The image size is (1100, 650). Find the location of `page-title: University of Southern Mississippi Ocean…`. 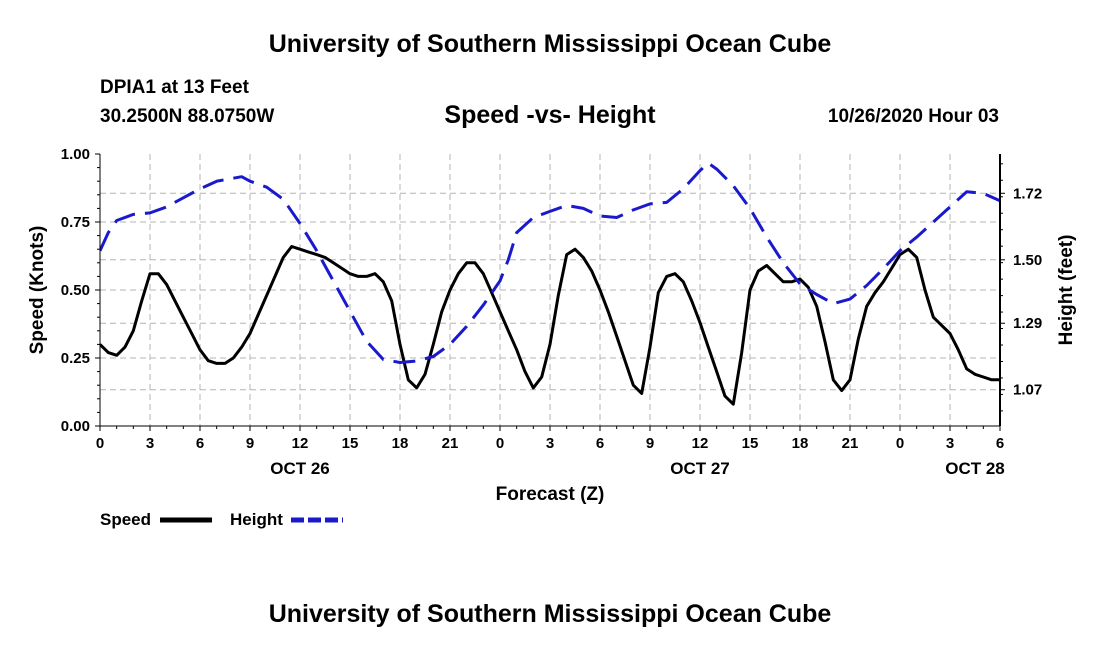

page-title: University of Southern Mississippi Ocean… is located at coordinates (550, 44).